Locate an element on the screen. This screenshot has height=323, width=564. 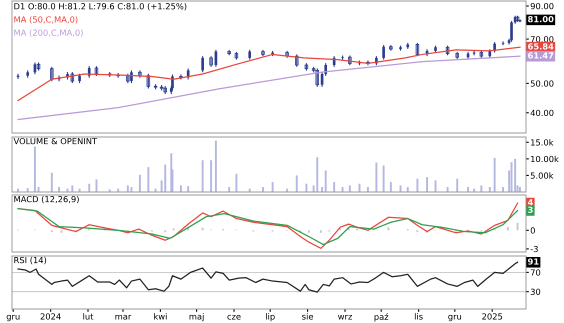
y-tick-label: 30 is located at coordinates (535, 291).